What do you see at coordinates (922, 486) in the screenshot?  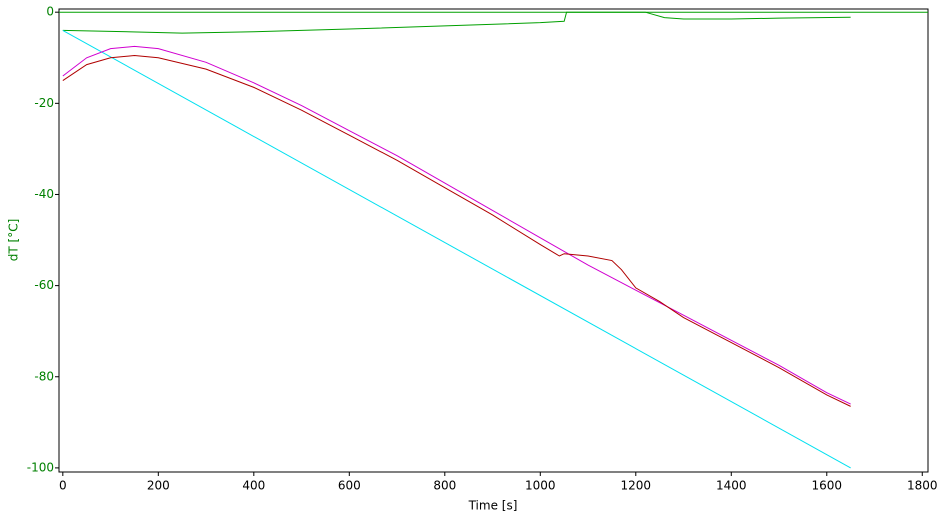 I see `x-tick-label: 1800` at bounding box center [922, 486].